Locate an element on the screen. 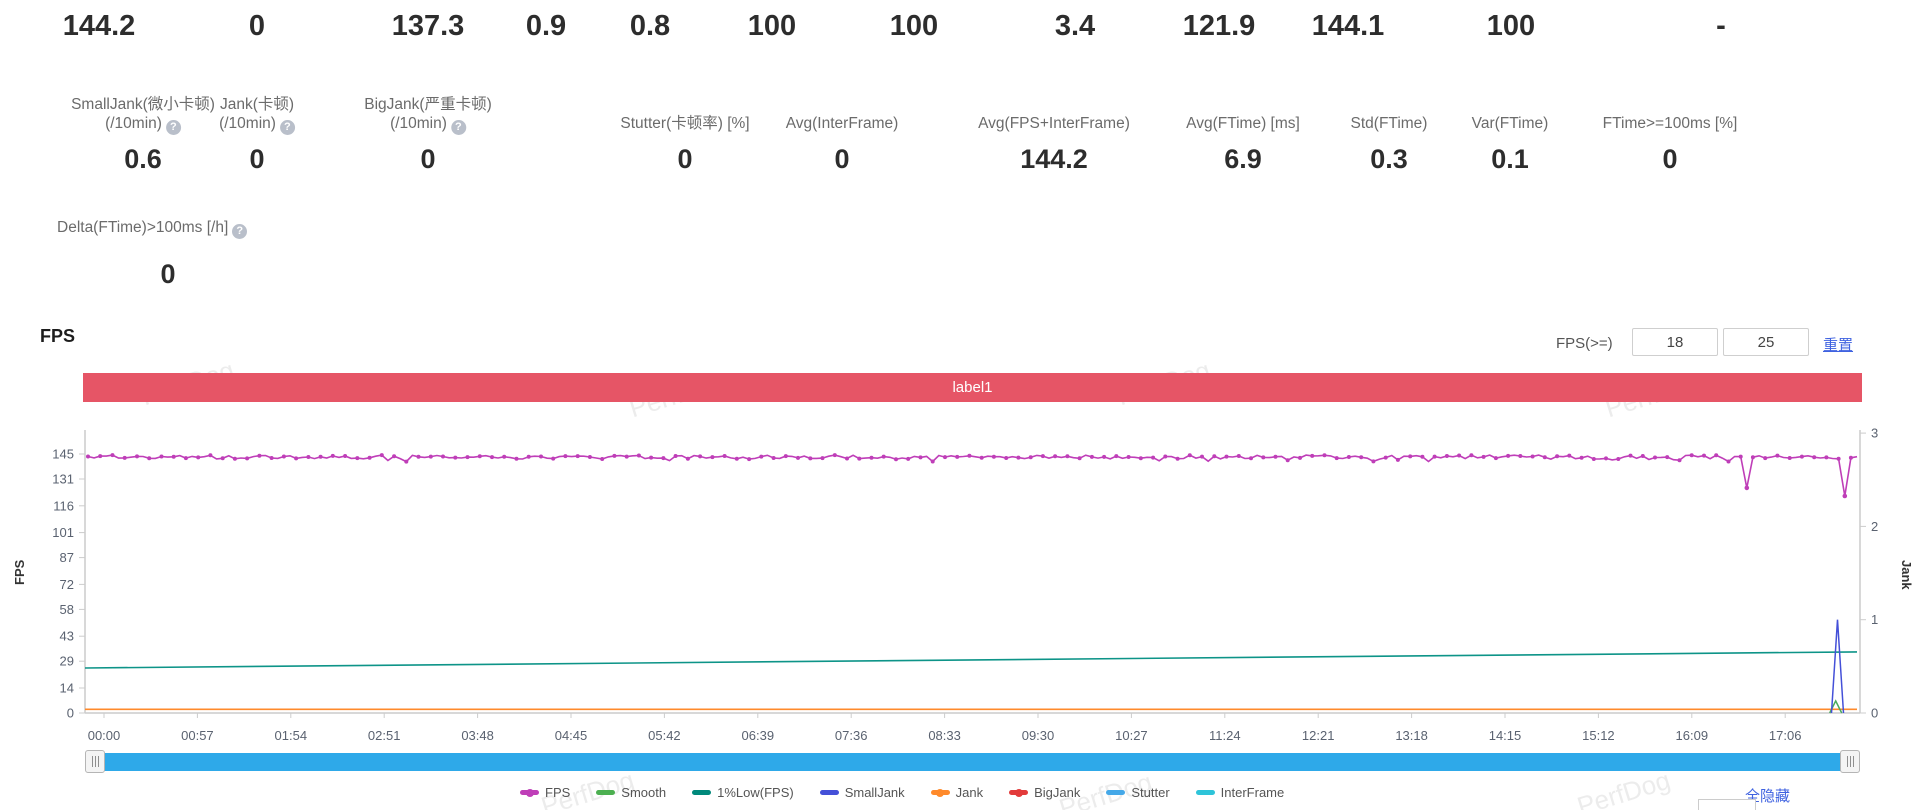 The width and height of the screenshot is (1917, 810). stat-label-avg-fps-interframe: Avg(FPS+InterFrame) is located at coordinates (1054, 123).